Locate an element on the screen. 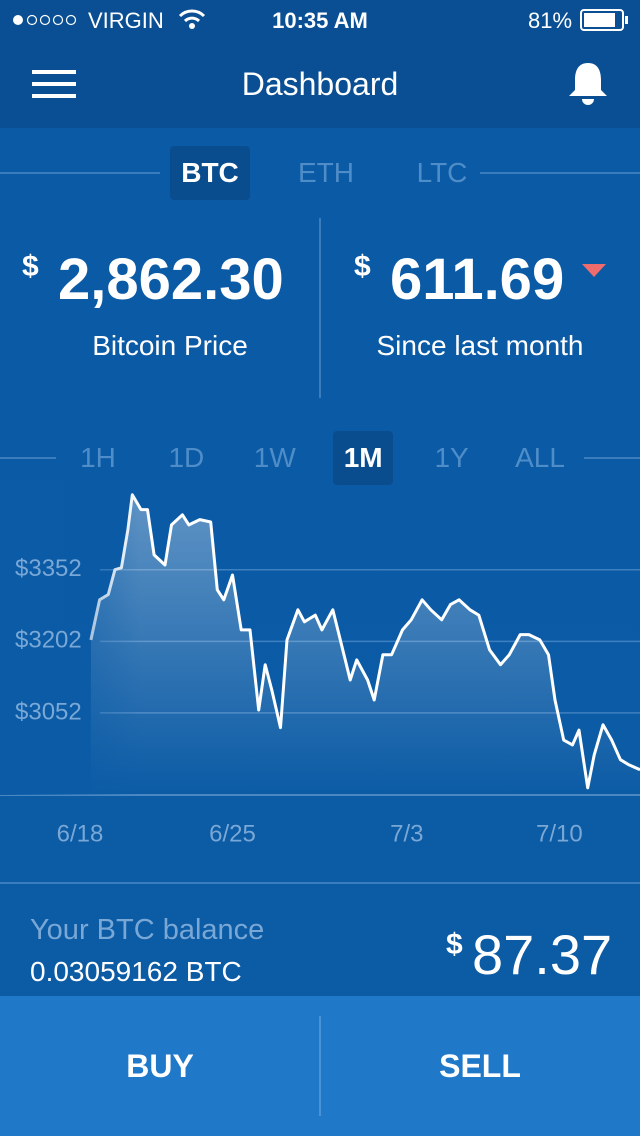  balance-label: Your BTC balance is located at coordinates (147, 930).